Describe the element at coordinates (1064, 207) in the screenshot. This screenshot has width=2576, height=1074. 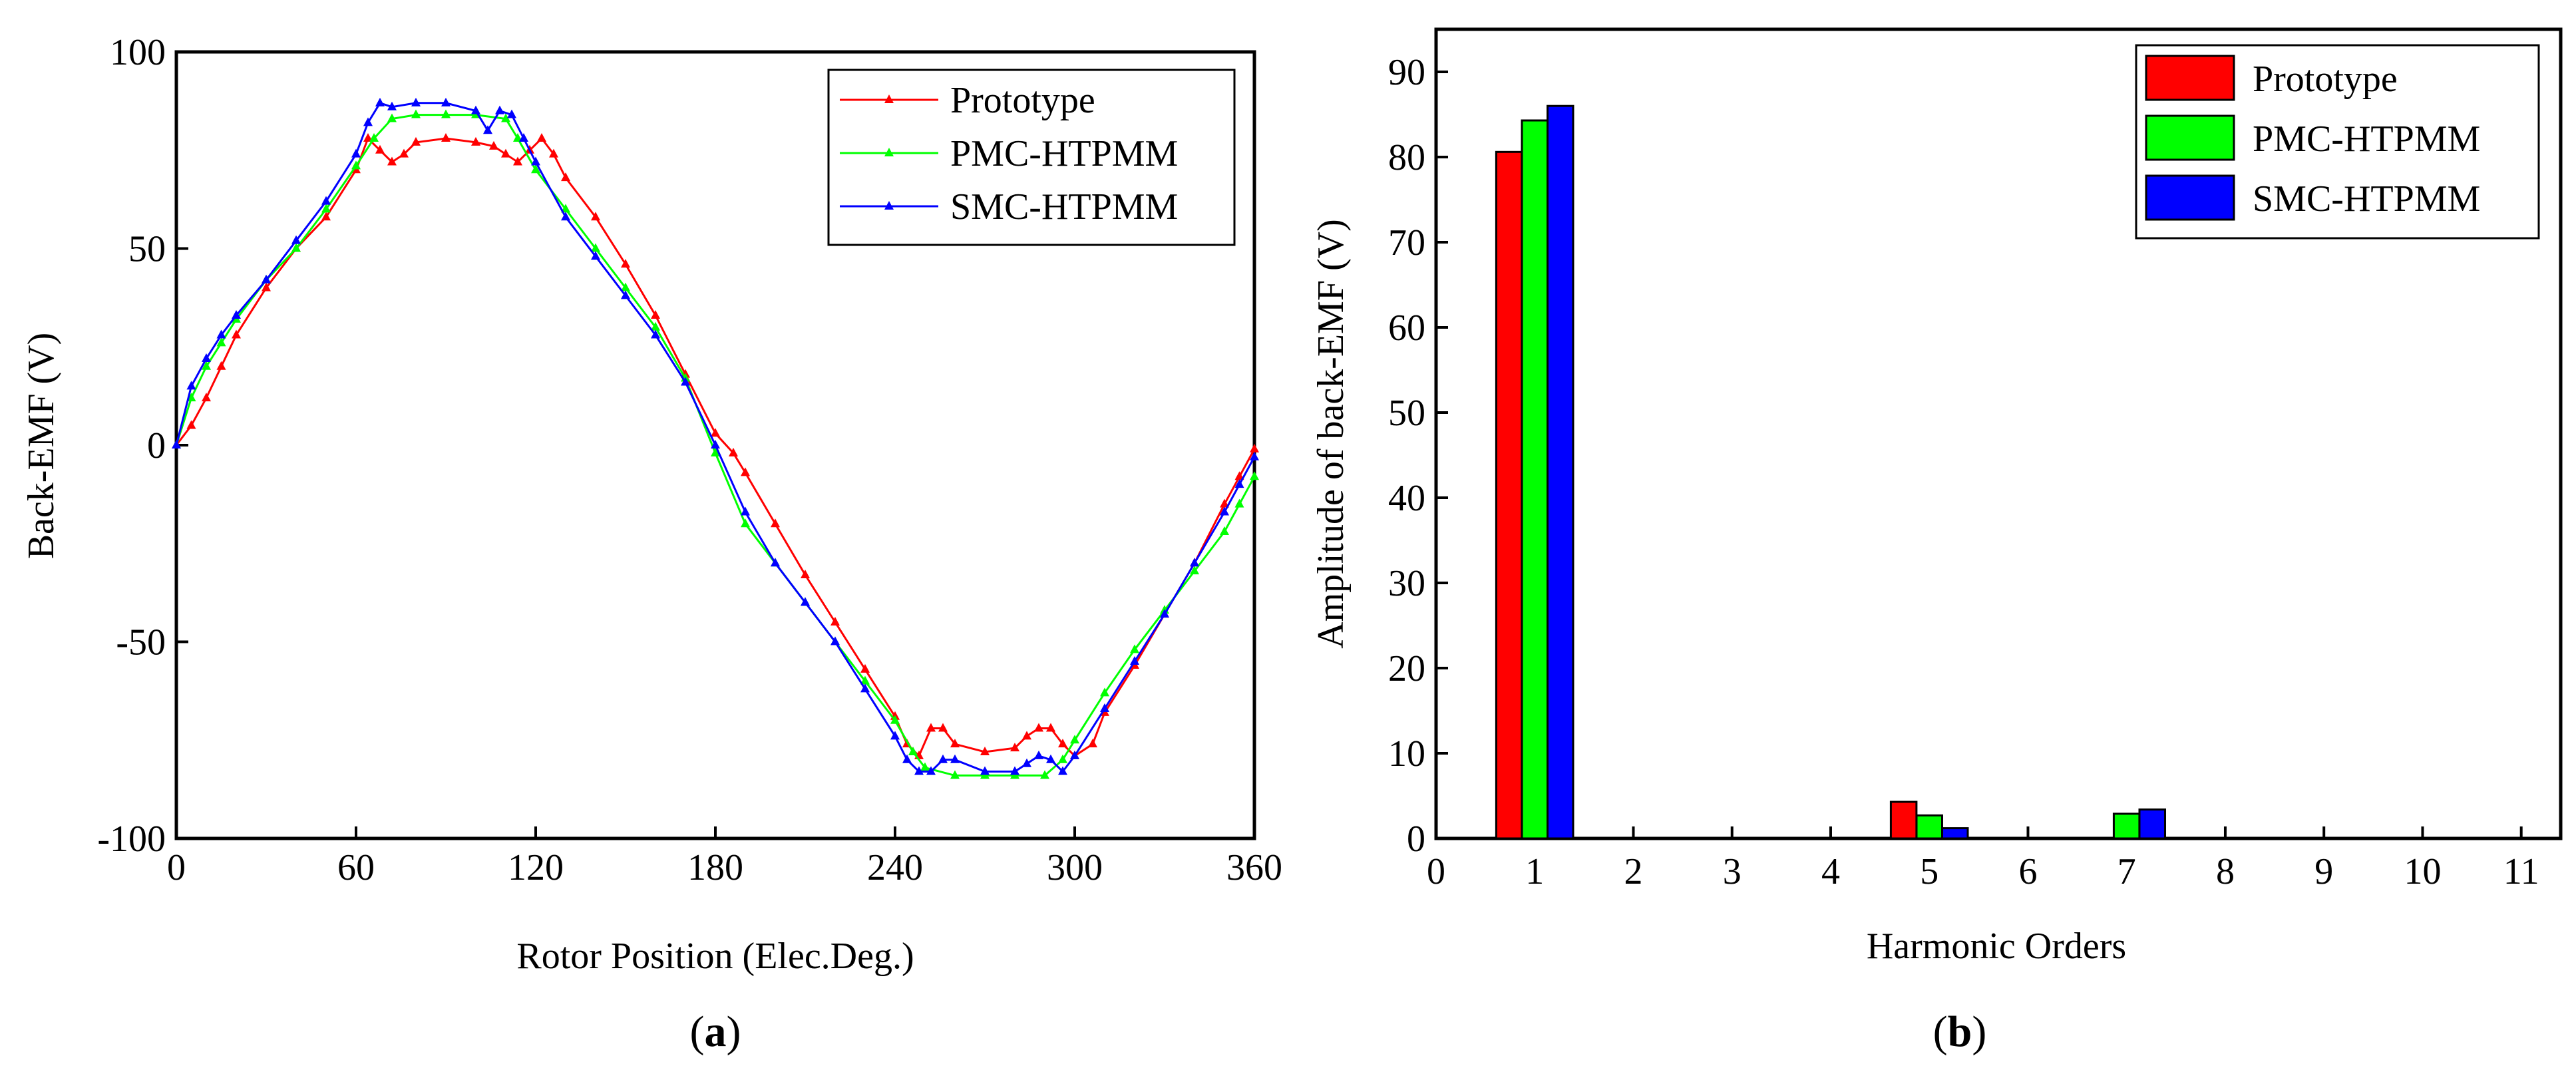
I see `legend-label: SMC-HTPMM` at that location.